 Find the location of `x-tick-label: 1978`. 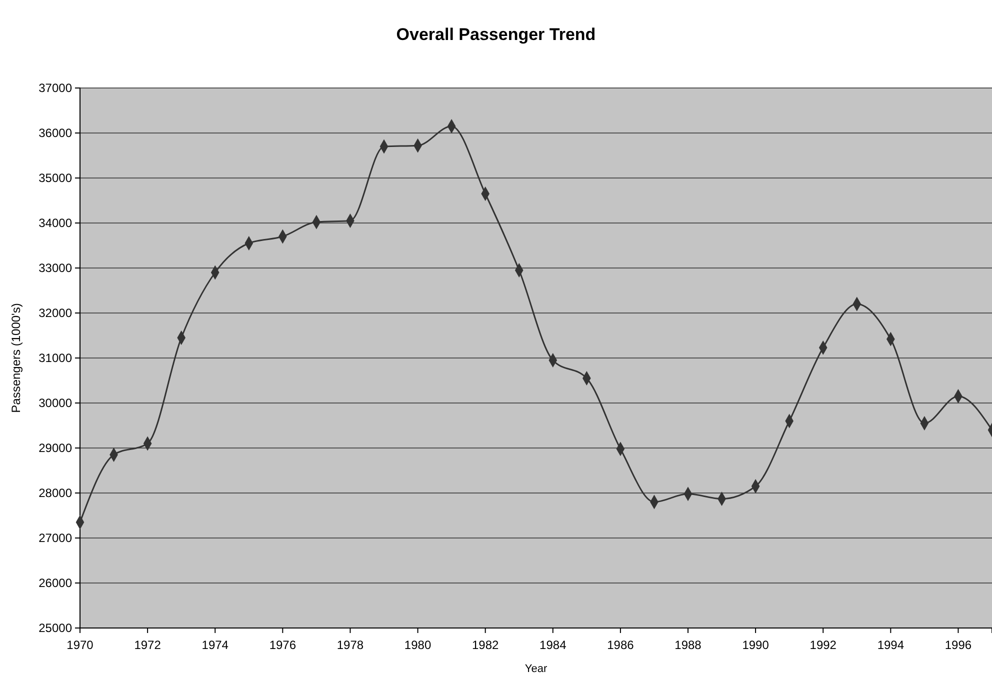

x-tick-label: 1978 is located at coordinates (350, 645).